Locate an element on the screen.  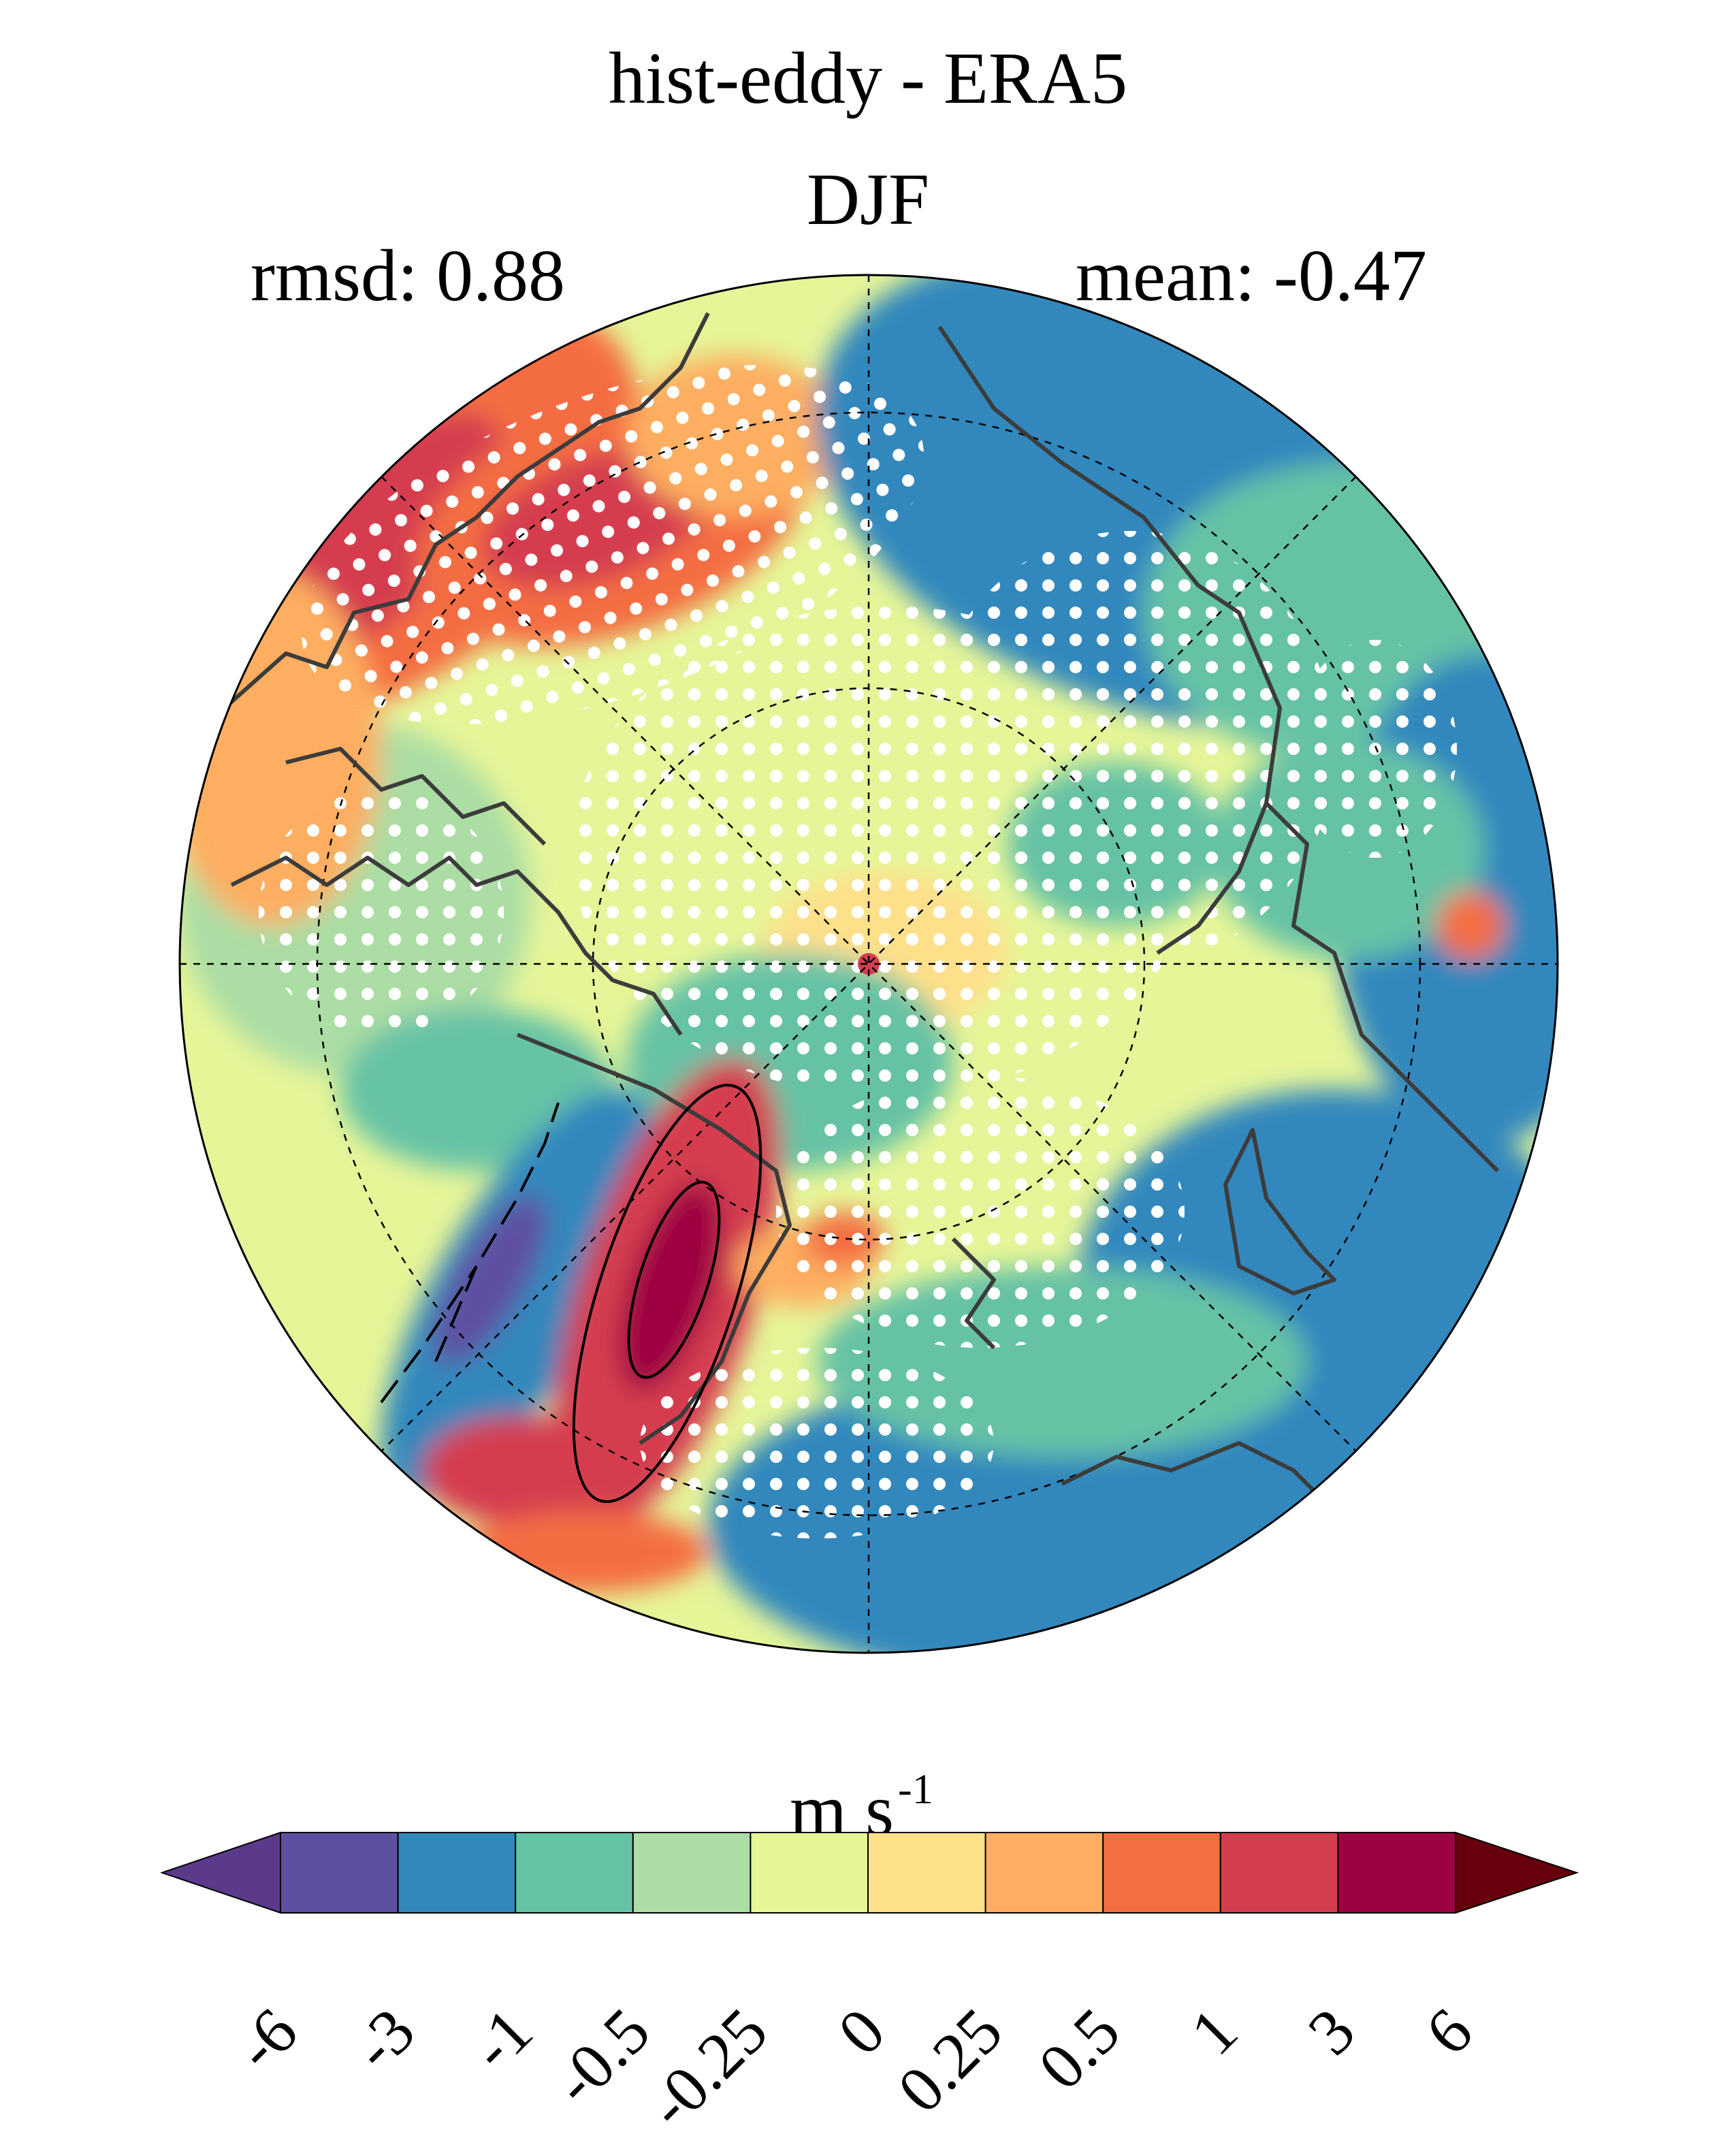
colorbar-tick-label: 6 is located at coordinates (1448, 2031).